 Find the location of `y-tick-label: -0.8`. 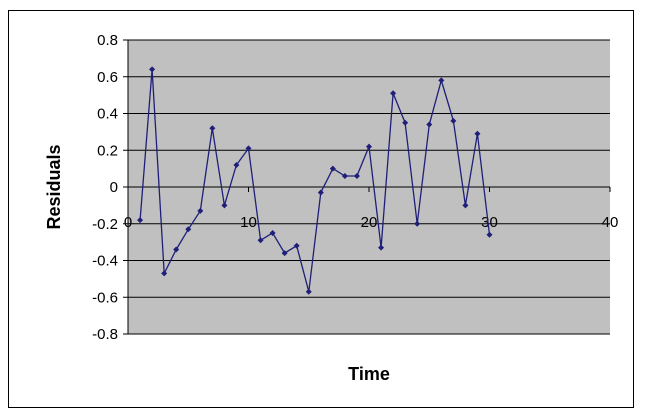

y-tick-label: -0.8 is located at coordinates (105, 334).